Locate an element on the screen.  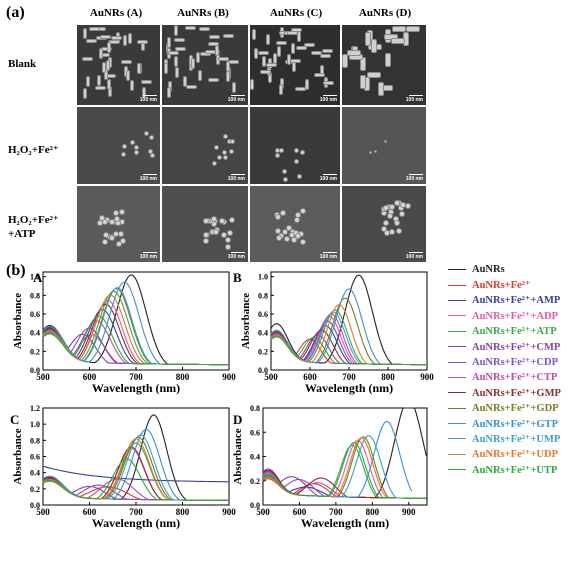
legend-entry: AuNRs+Fe²⁺+CMP is located at coordinates (504, 346).